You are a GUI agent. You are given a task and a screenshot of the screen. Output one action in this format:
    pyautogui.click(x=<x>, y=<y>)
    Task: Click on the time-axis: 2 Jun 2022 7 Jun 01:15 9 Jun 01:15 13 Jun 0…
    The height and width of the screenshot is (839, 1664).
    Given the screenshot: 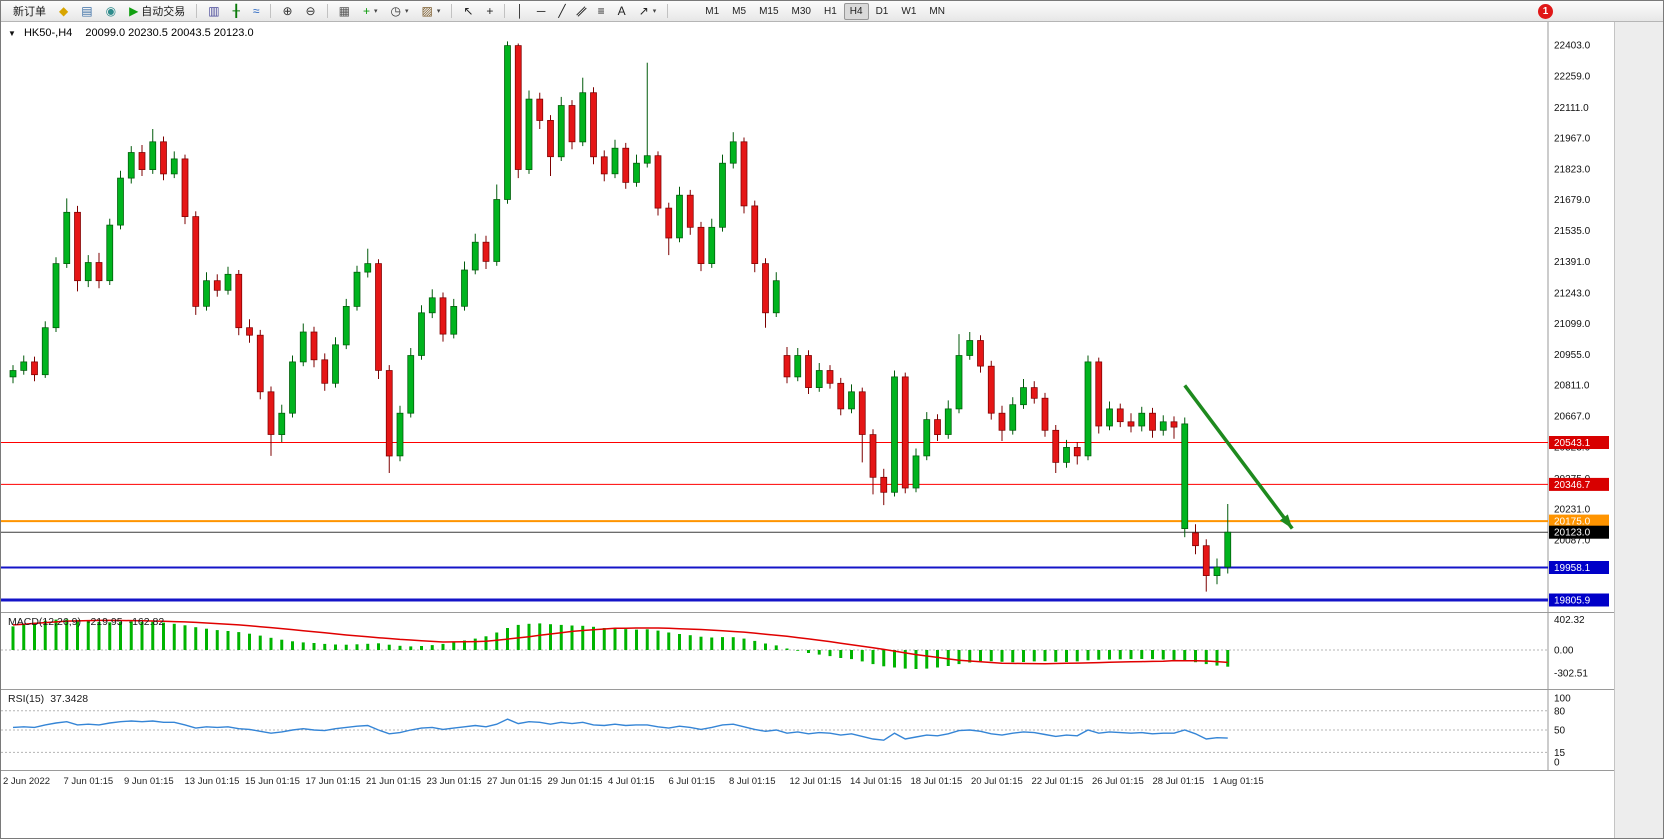 What is the action you would take?
    pyautogui.click(x=807, y=782)
    